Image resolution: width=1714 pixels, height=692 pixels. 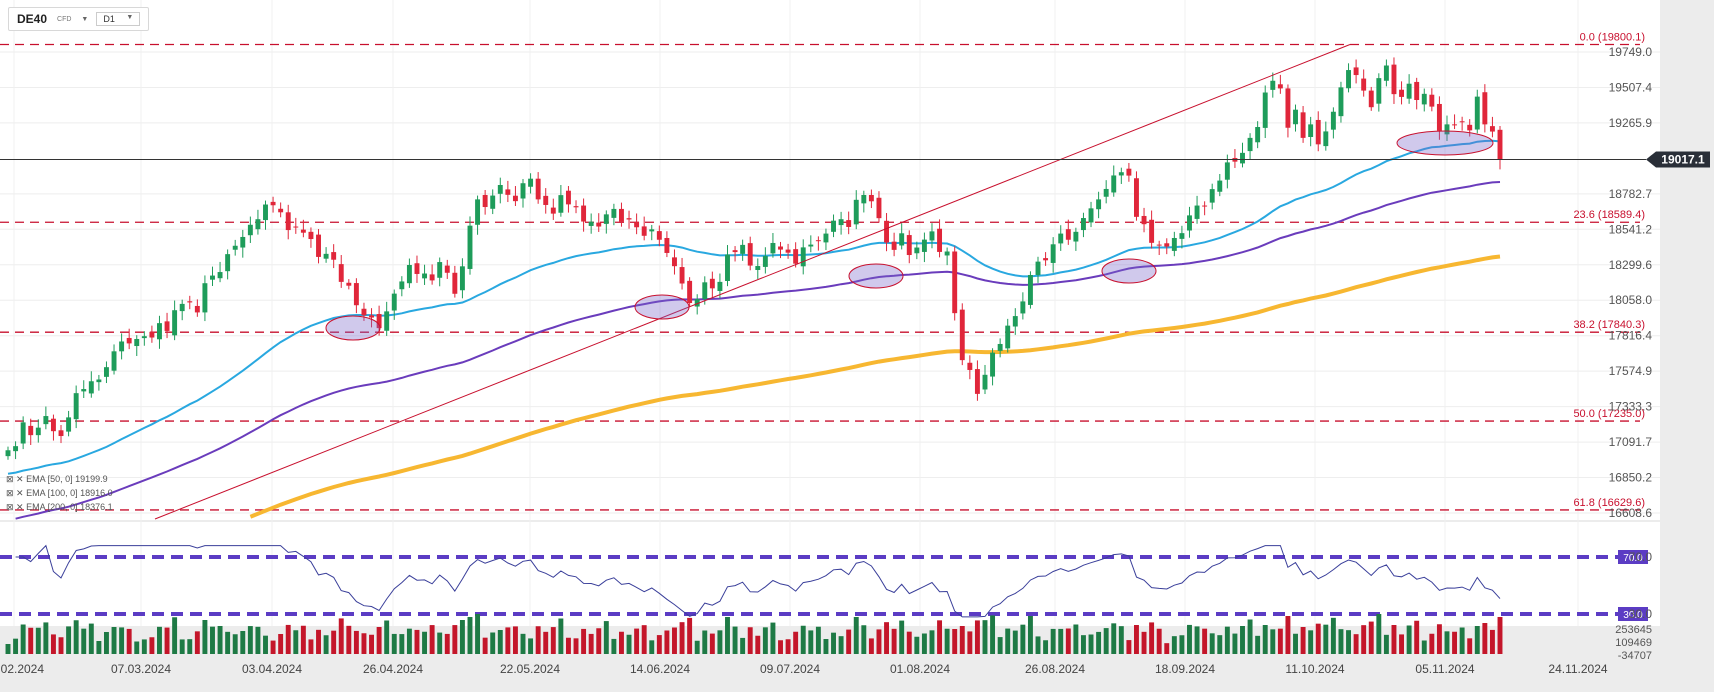 What do you see at coordinates (32, 19) in the screenshot?
I see `symbol-label: DE40` at bounding box center [32, 19].